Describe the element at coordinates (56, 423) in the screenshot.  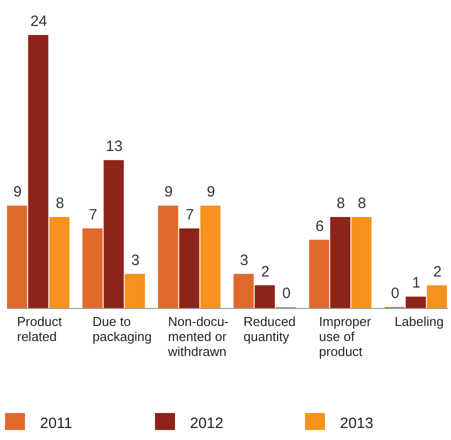
I see `legend-label: 2011` at that location.